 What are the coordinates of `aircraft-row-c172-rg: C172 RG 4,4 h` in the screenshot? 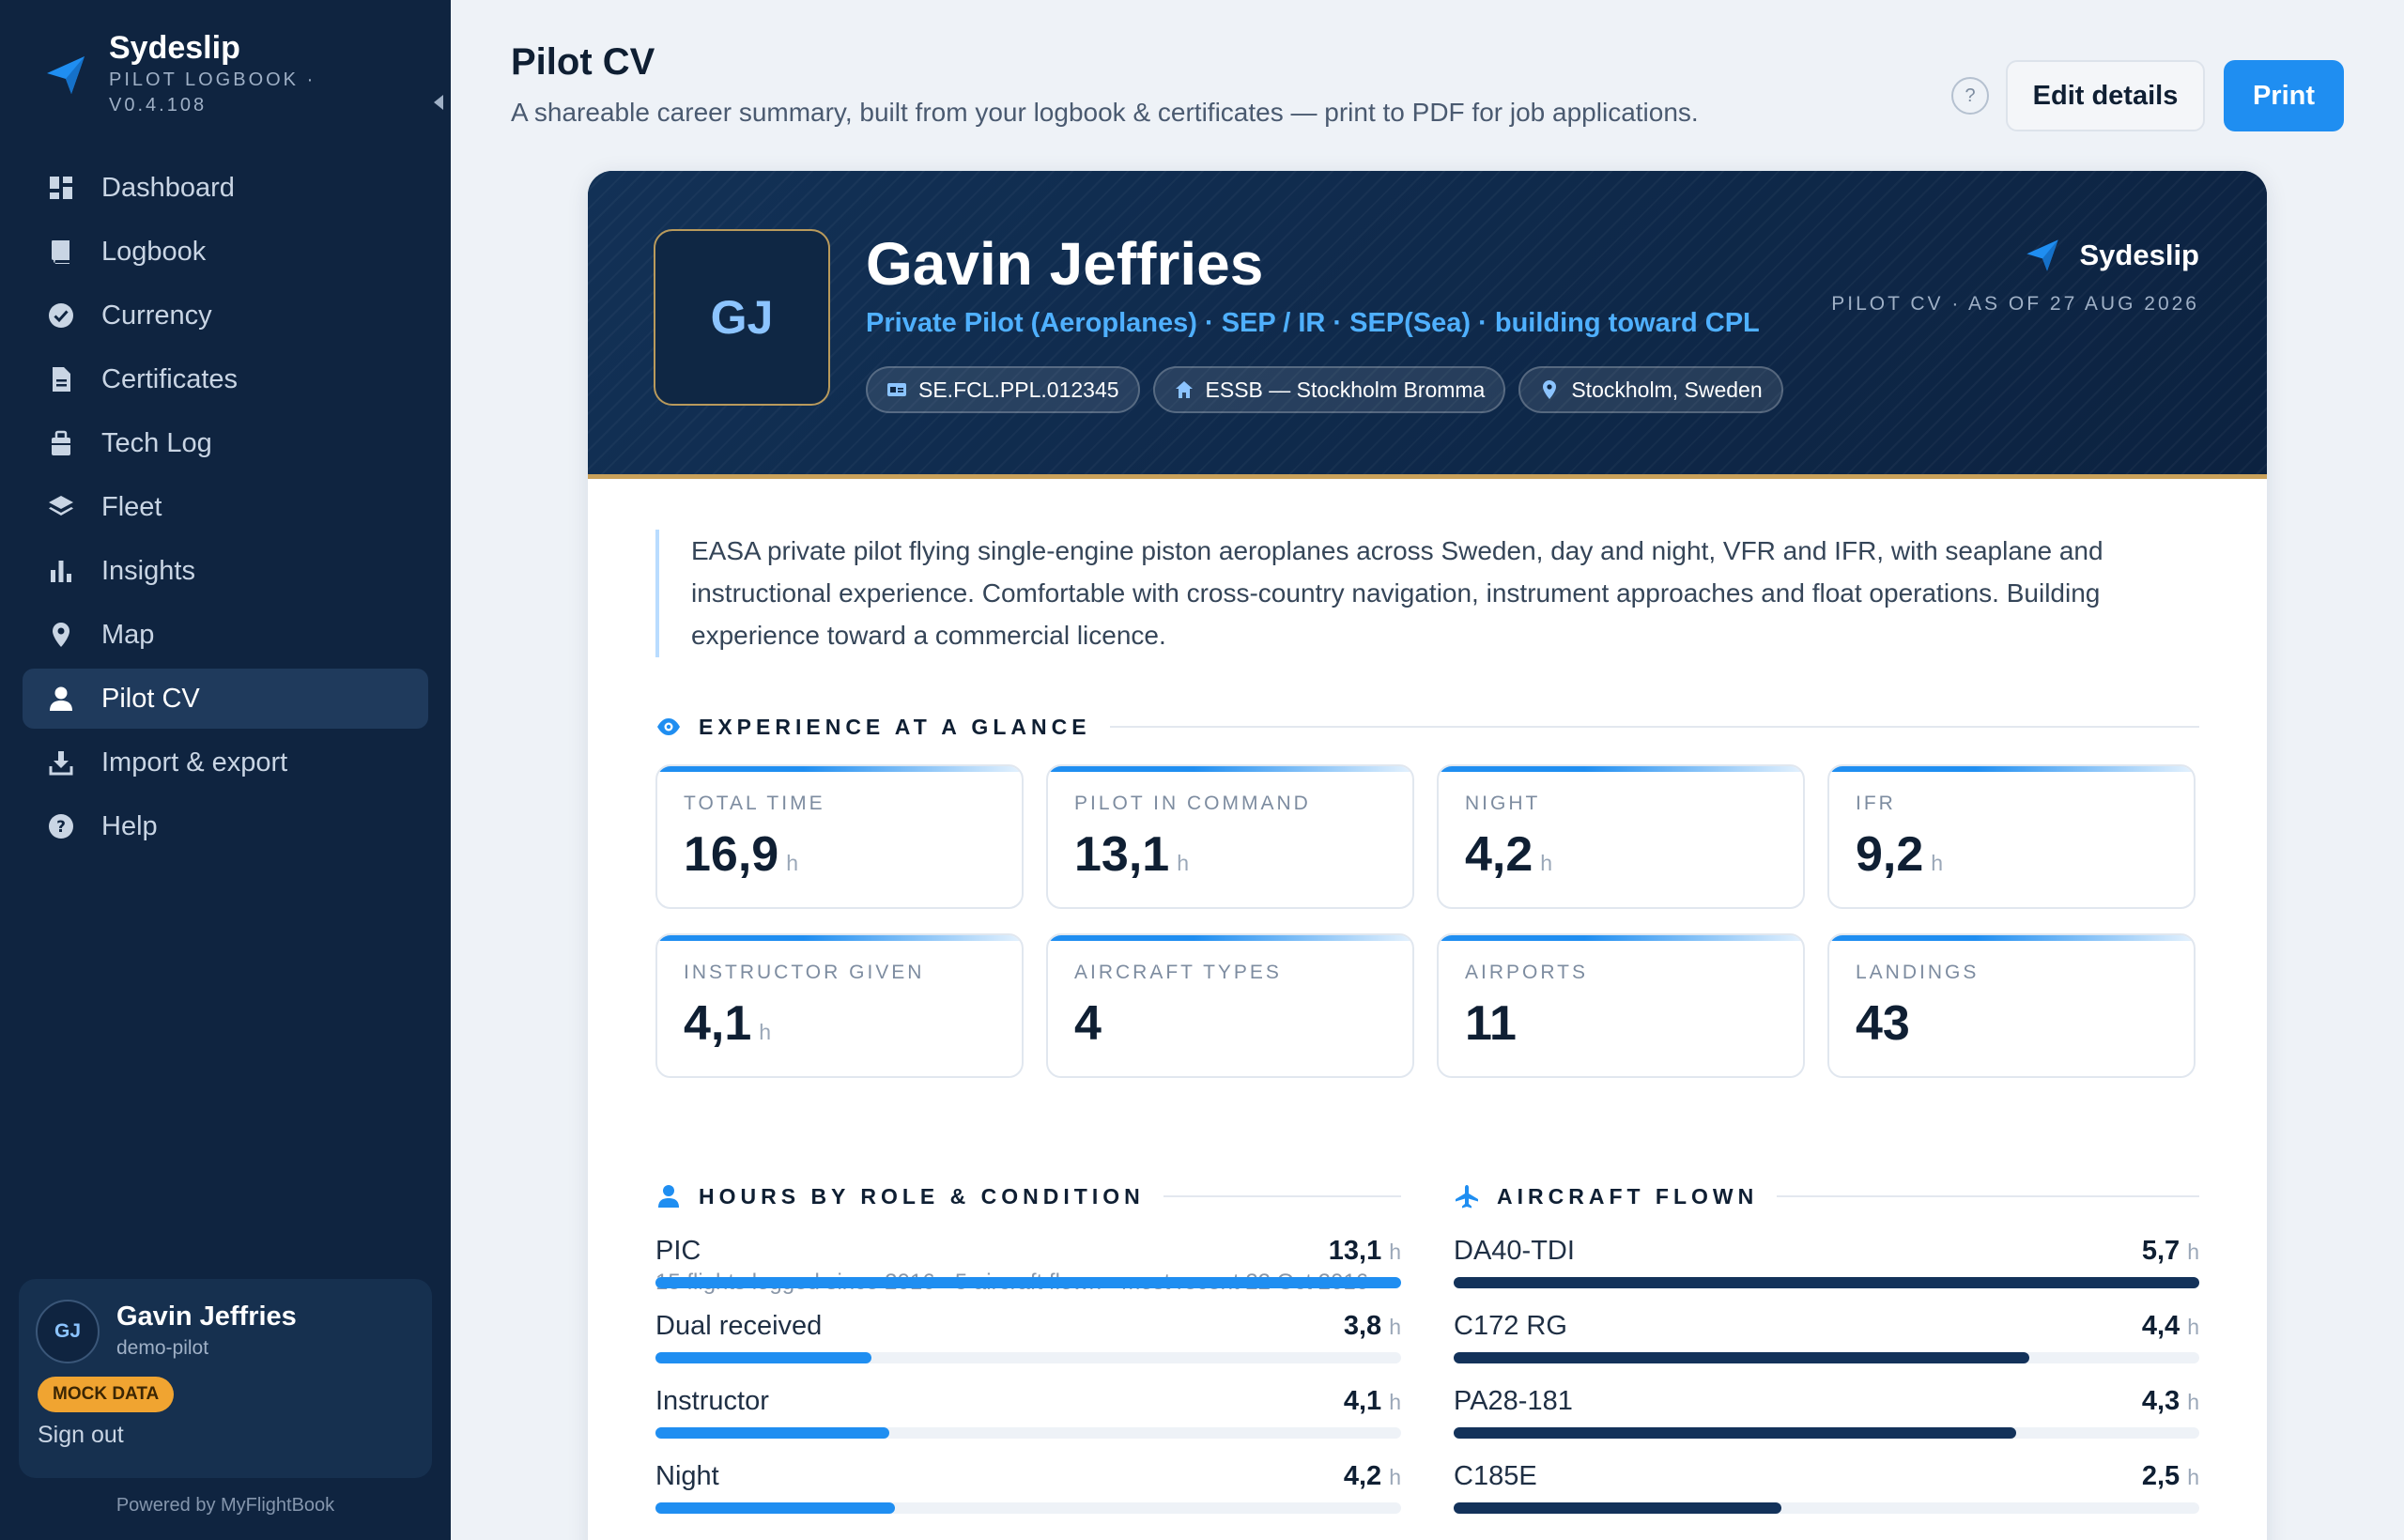 It's located at (1826, 1346).